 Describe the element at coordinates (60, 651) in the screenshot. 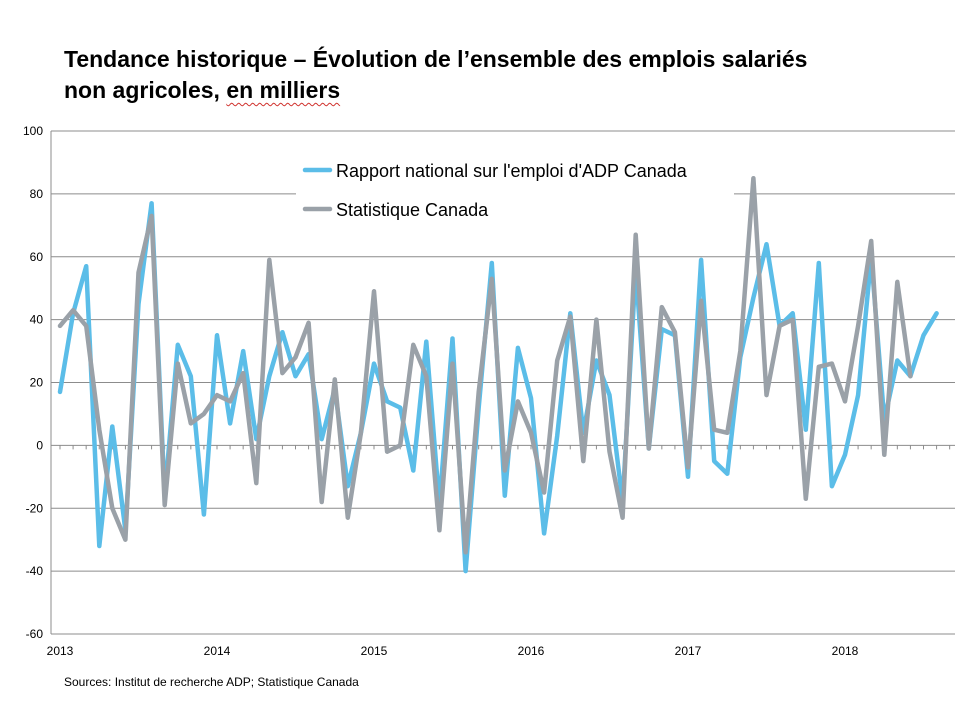

I see `x-tick-label: 2013` at that location.